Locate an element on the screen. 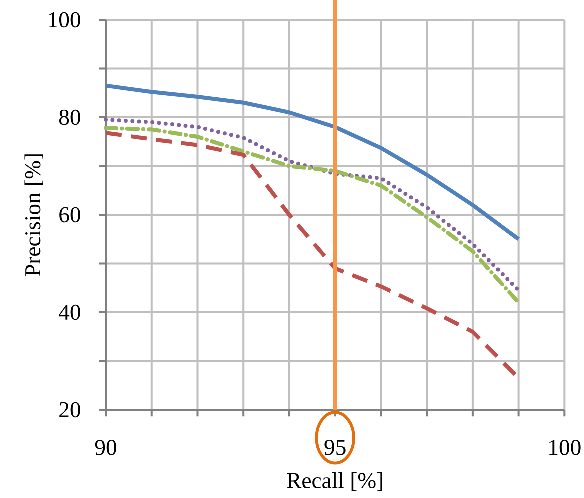 The height and width of the screenshot is (498, 584). y-axis-title: Precision [%] is located at coordinates (34, 215).